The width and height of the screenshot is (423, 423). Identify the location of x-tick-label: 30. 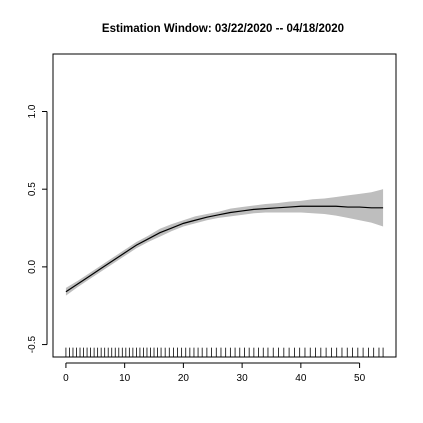
(243, 378).